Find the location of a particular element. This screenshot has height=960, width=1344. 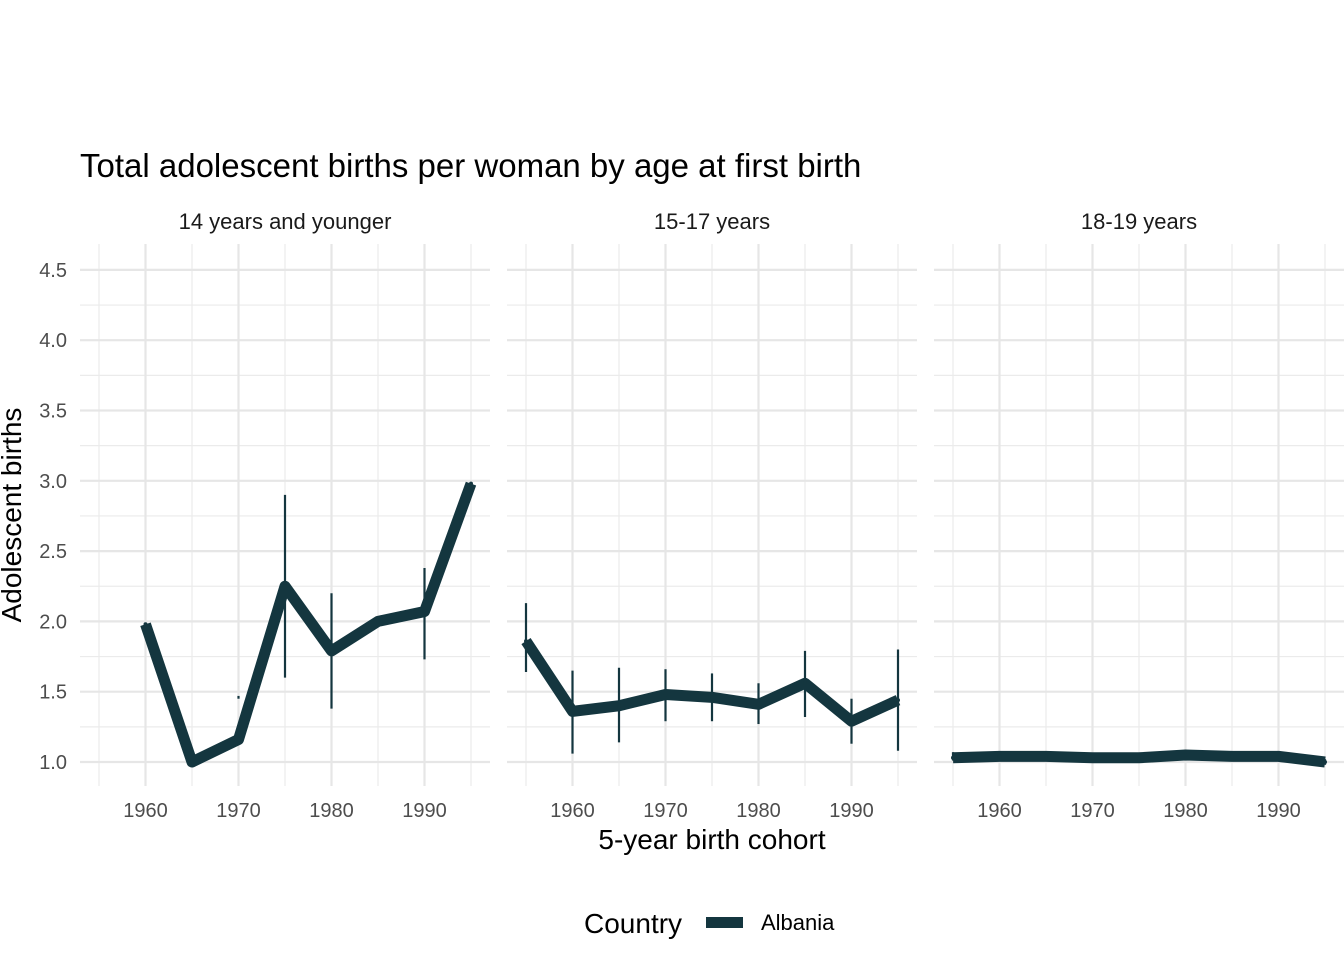

legend-label-albania: Albania is located at coordinates (798, 922).